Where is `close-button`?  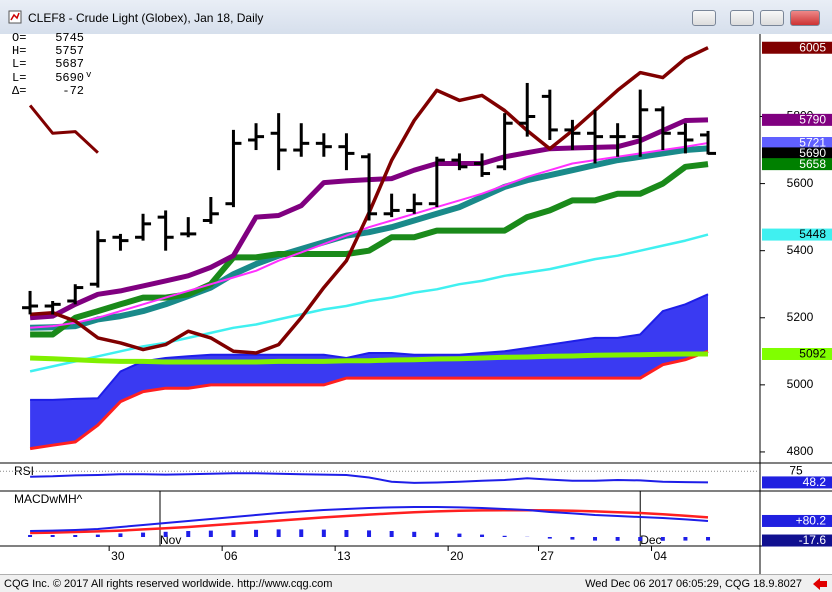 close-button is located at coordinates (805, 18).